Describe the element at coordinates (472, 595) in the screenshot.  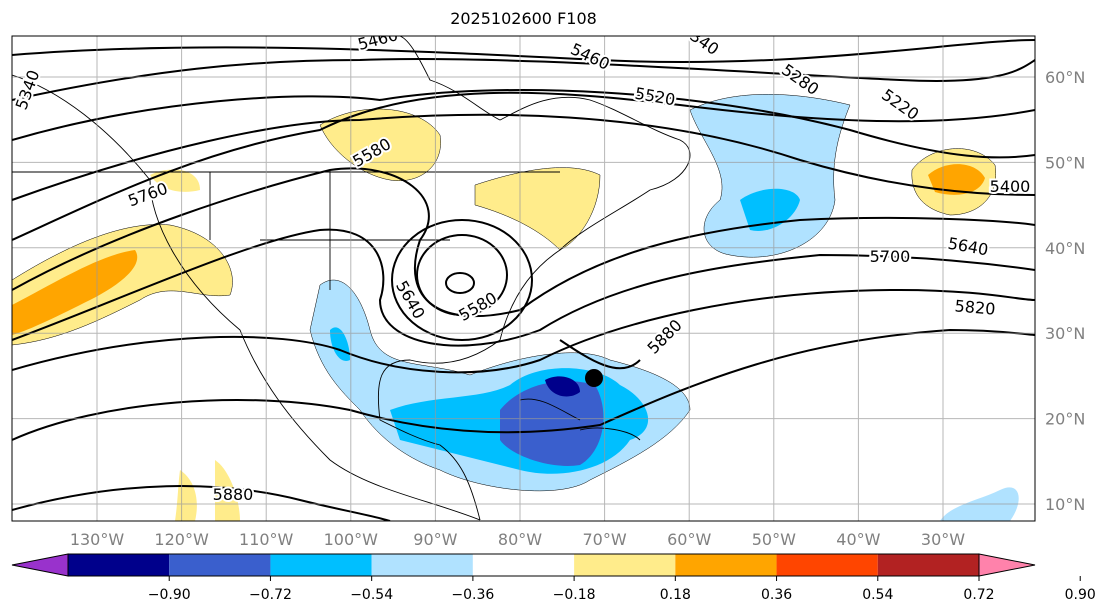
I see `colorbar-tick-label: −0.36` at that location.